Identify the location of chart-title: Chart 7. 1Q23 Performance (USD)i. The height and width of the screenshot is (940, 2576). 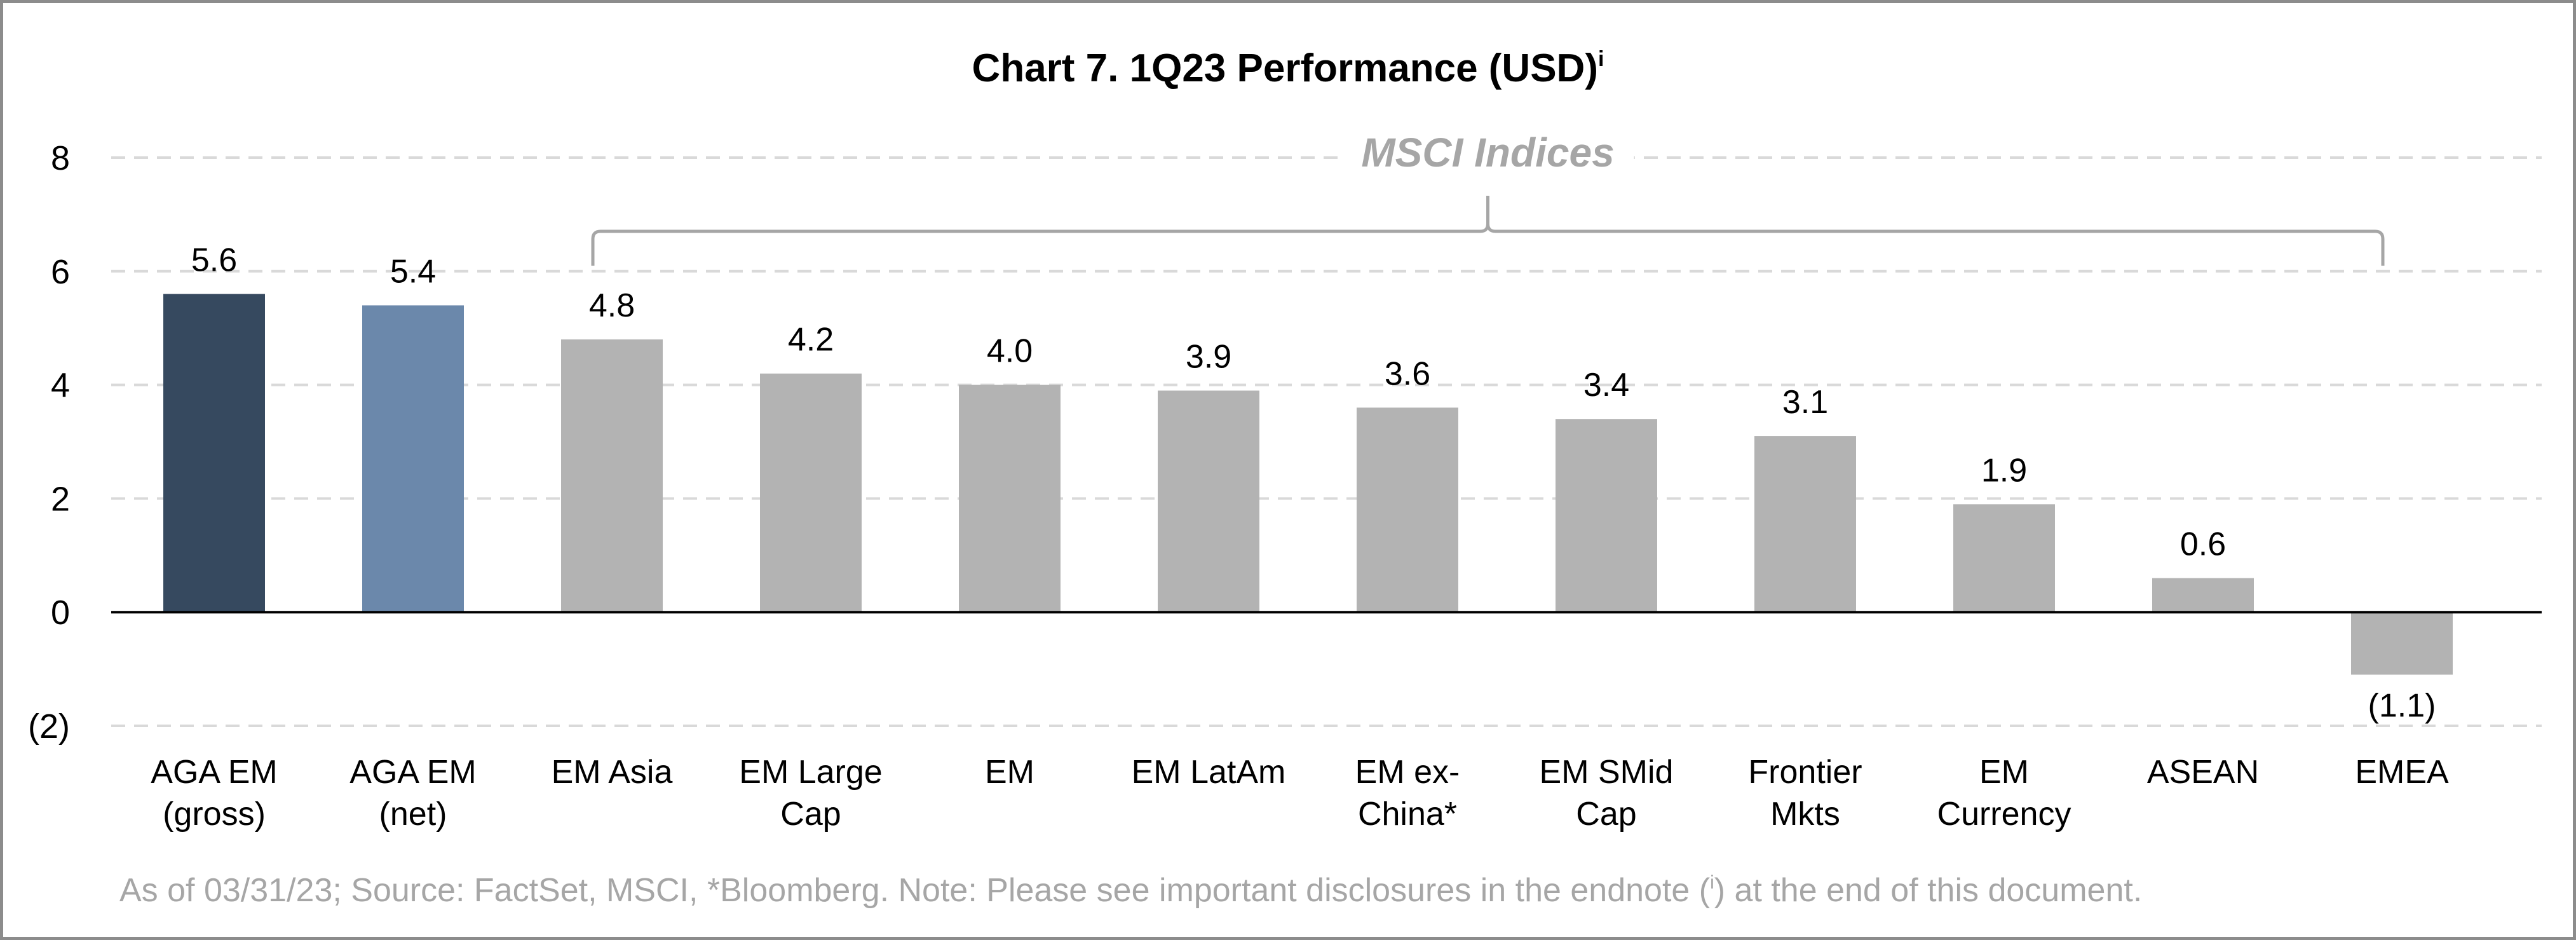
(1288, 68).